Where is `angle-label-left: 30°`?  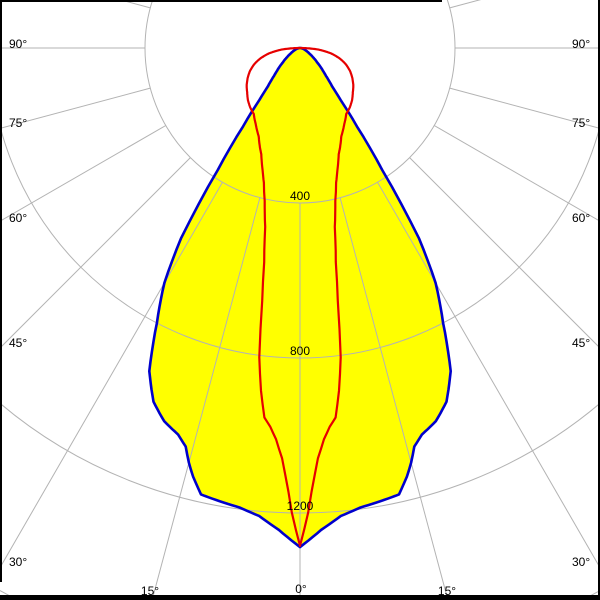 angle-label-left: 30° is located at coordinates (18, 562).